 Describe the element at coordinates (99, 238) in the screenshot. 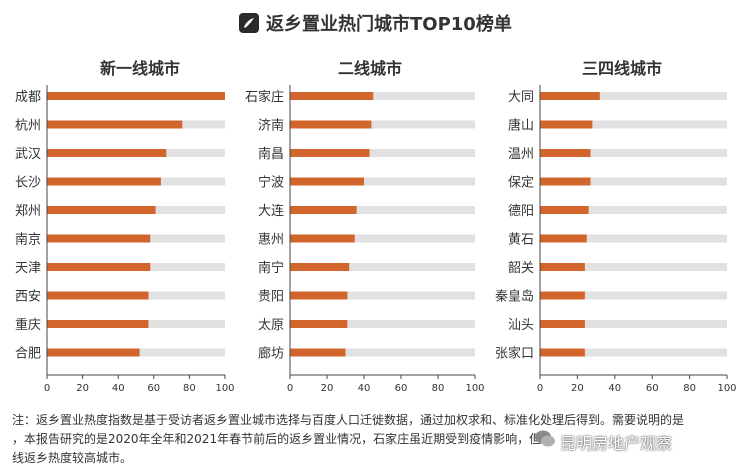

I see `bar-南京` at that location.